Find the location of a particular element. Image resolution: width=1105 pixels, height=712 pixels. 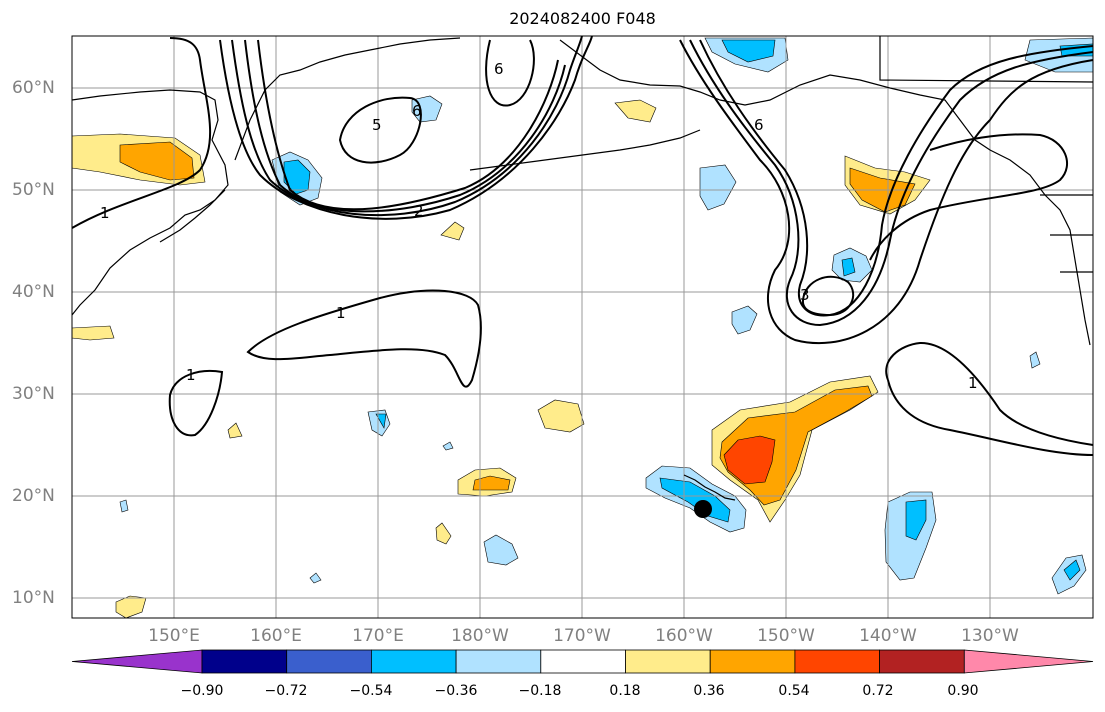

contour-label: 5 is located at coordinates (377, 125).